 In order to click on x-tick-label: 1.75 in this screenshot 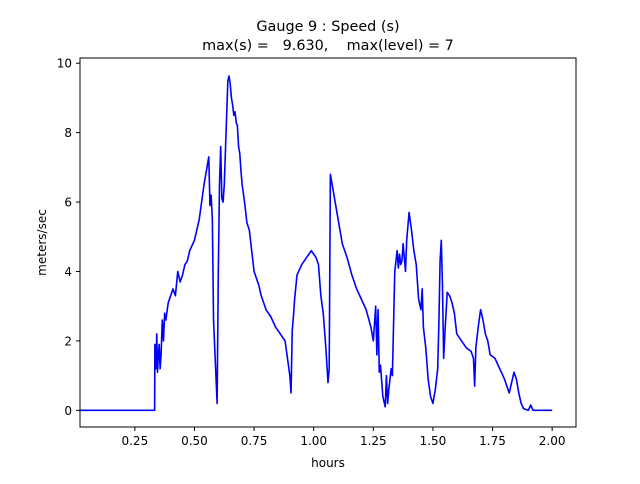, I will do `click(492, 441)`.